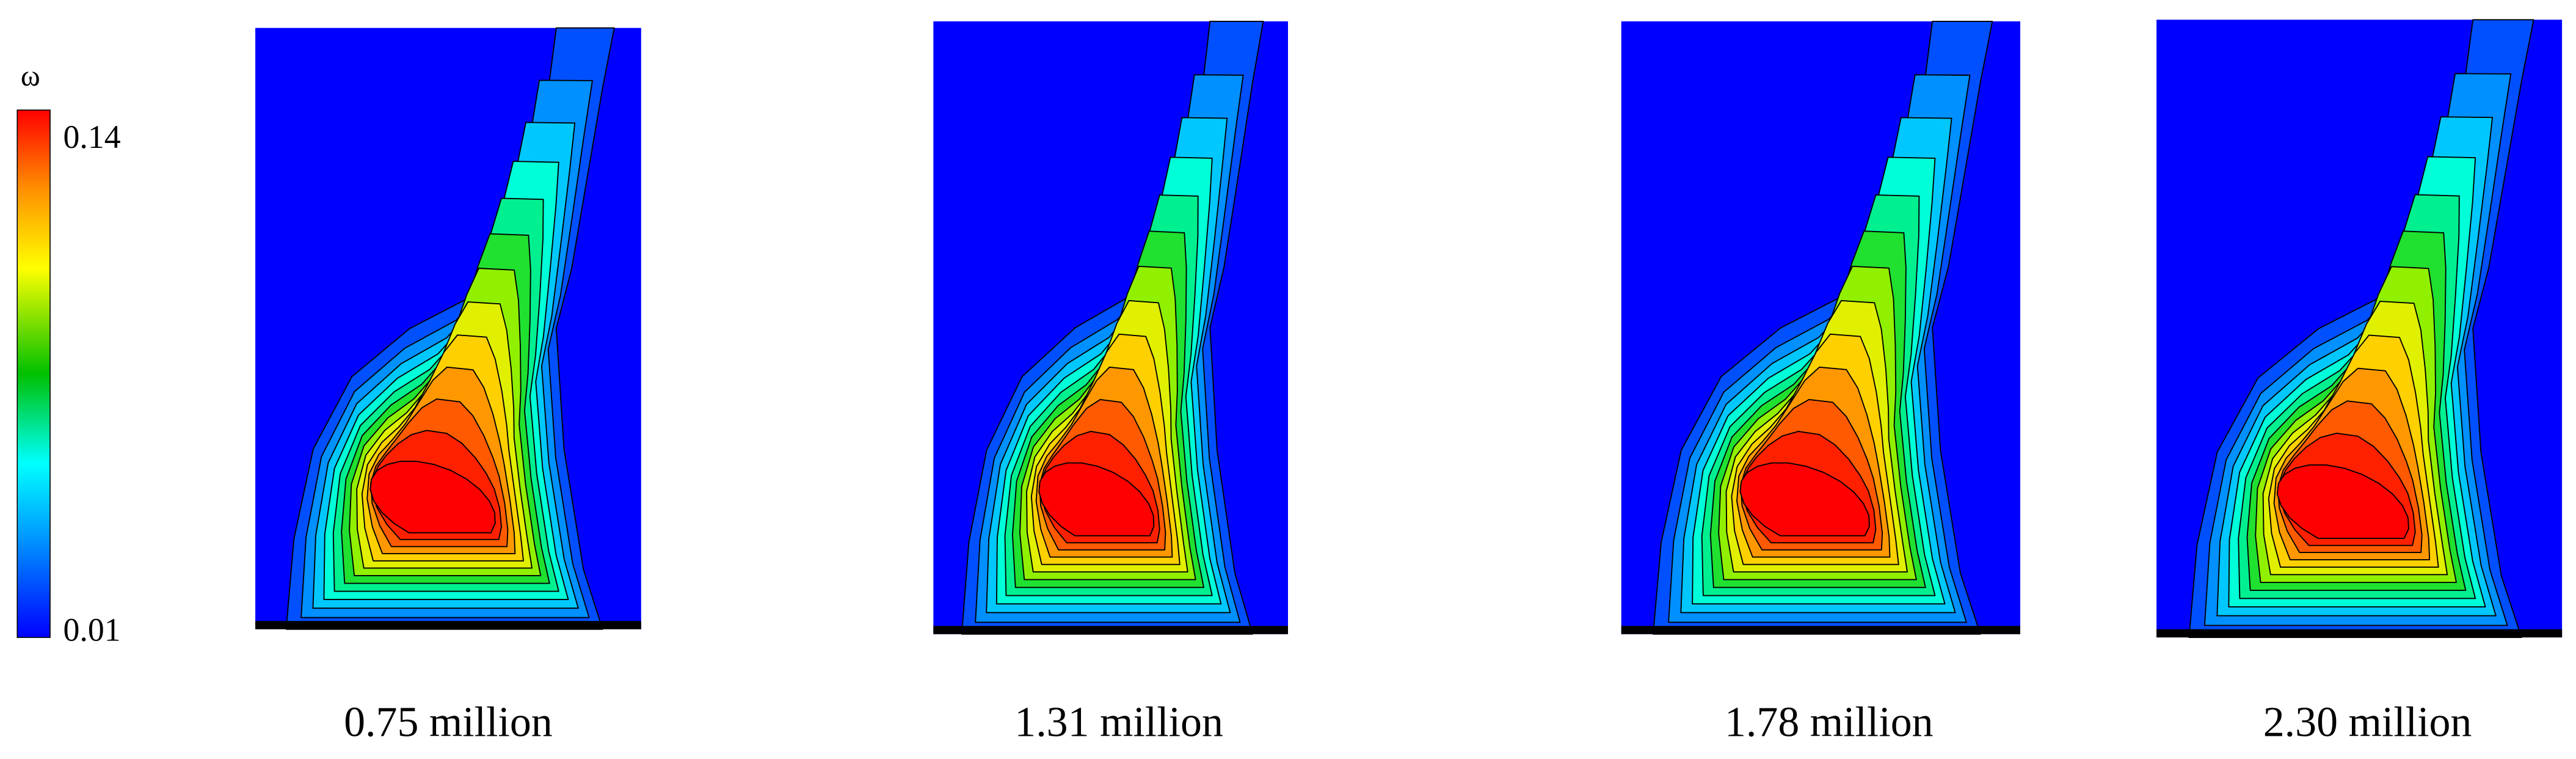 This screenshot has width=2576, height=759. What do you see at coordinates (2367, 722) in the screenshot?
I see `panel-label: 2.30 million` at bounding box center [2367, 722].